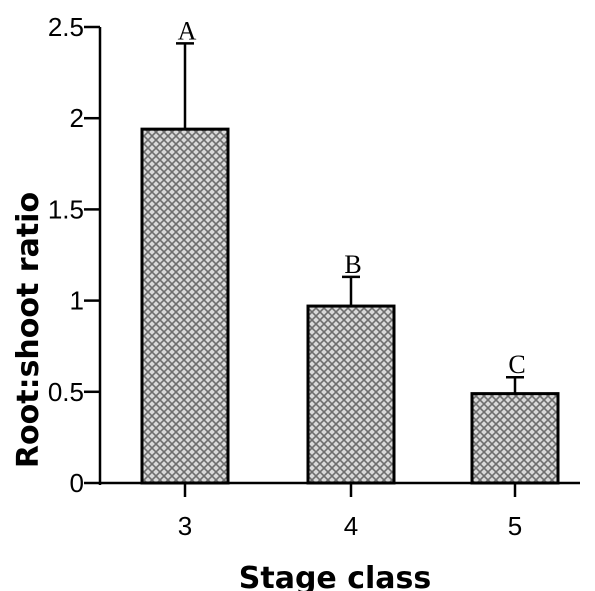  Describe the element at coordinates (77, 483) in the screenshot. I see `y-tick-label-0: 0` at that location.